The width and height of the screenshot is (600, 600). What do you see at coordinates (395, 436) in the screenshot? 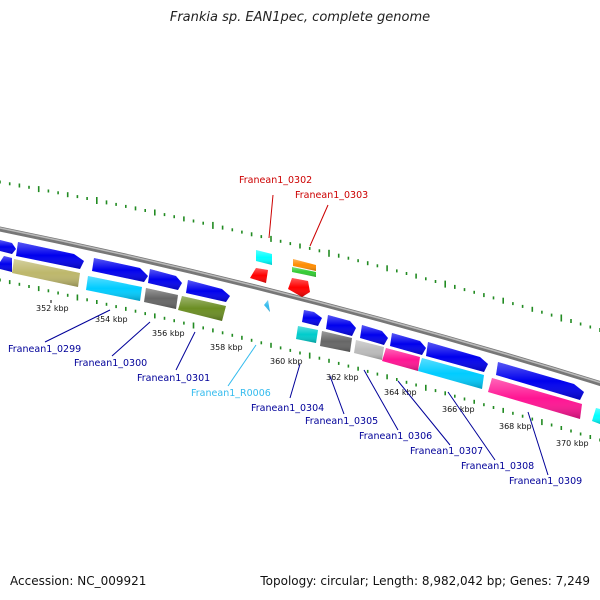
I see `label-franean1-0306: Franean1_0306` at bounding box center [395, 436].